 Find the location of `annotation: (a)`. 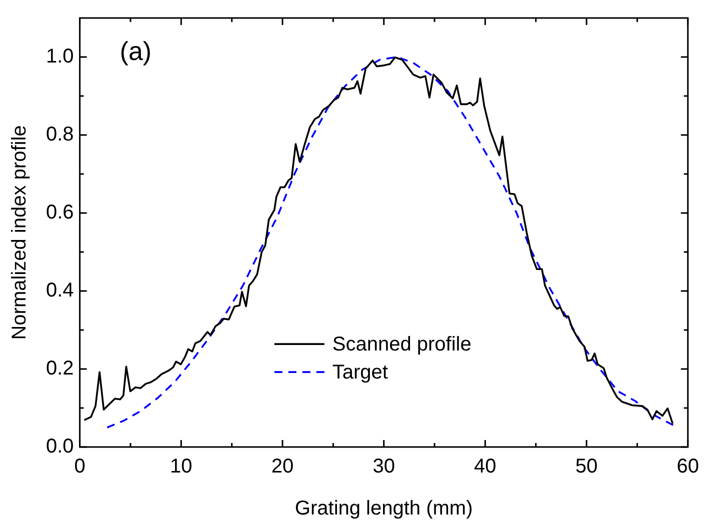

annotation: (a) is located at coordinates (136, 51).